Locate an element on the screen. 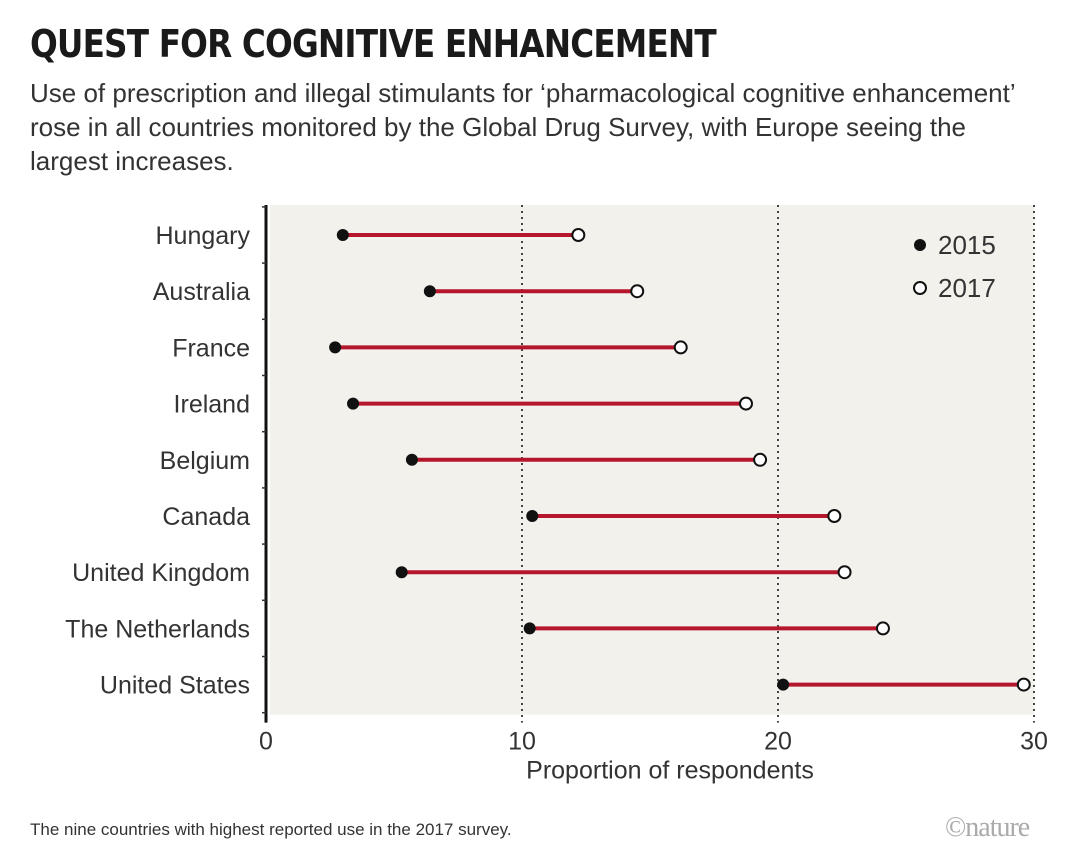 The height and width of the screenshot is (864, 1080). legend-marker-2017 is located at coordinates (920, 288).